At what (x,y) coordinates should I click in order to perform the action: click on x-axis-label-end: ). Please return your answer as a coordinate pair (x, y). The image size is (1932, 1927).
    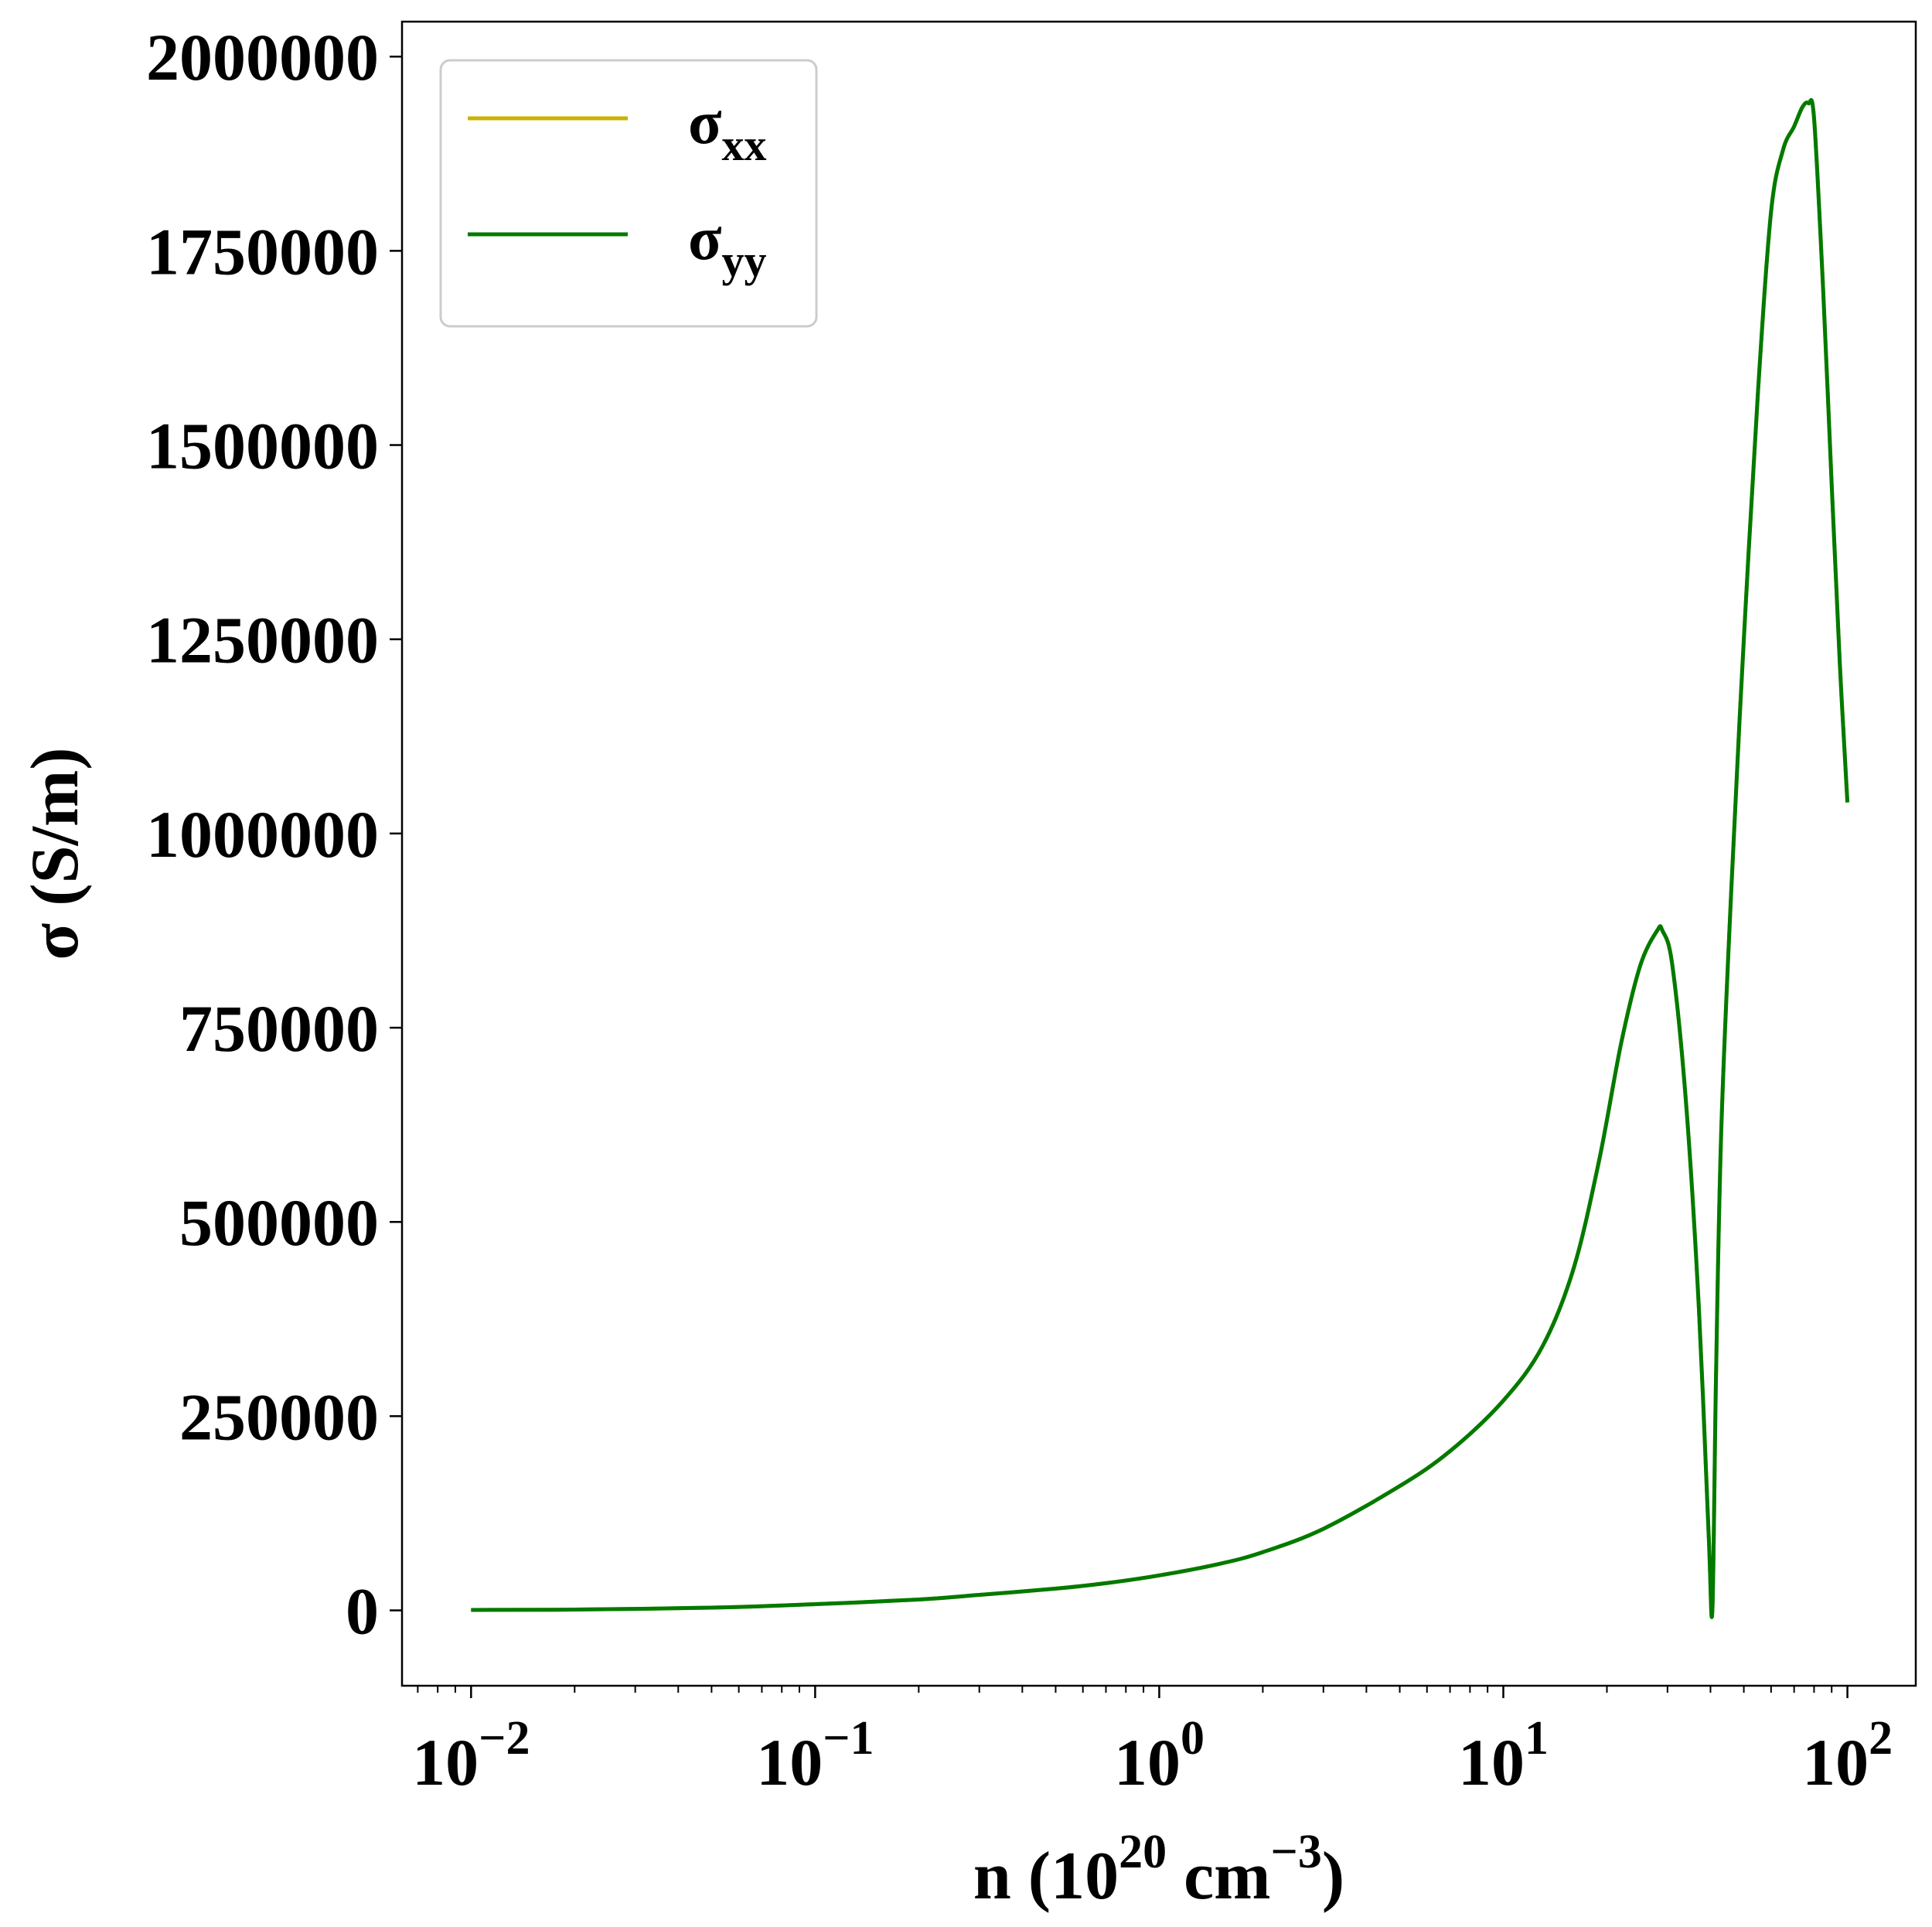
    Looking at the image, I should click on (1333, 1876).